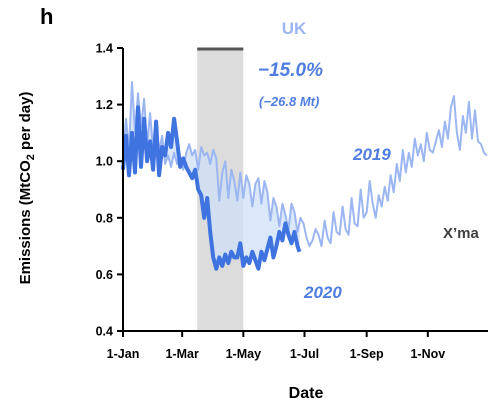 Image resolution: width=488 pixels, height=409 pixels. What do you see at coordinates (306, 393) in the screenshot?
I see `x-axis-title: Date` at bounding box center [306, 393].